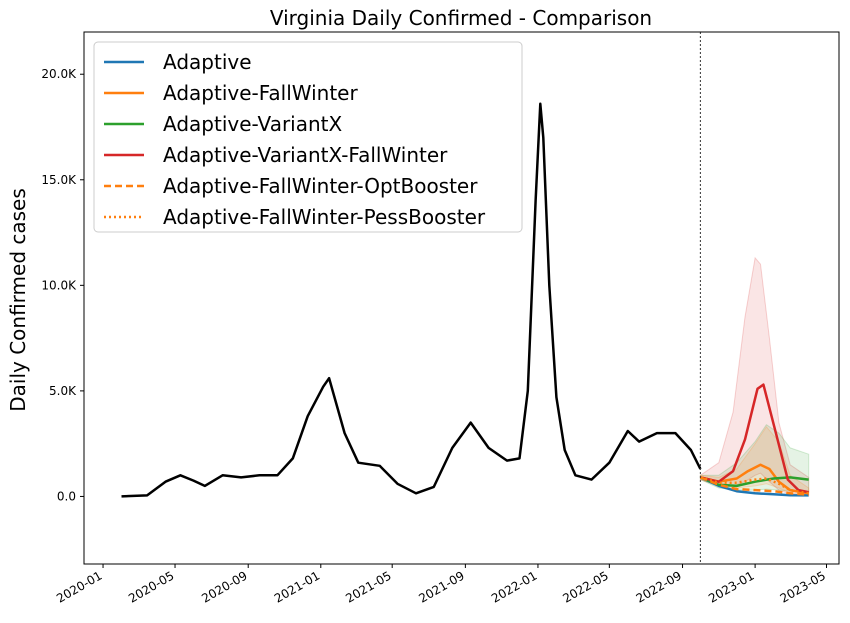 This screenshot has height=623, width=850. I want to click on x-tick-label: 2021-05, so click(368, 586).